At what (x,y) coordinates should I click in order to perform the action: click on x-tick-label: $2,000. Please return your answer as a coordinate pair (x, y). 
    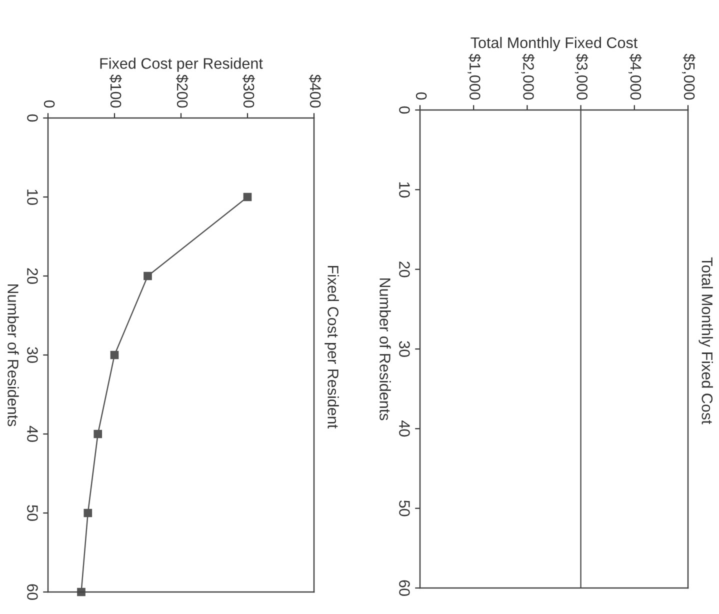
    Looking at the image, I should click on (528, 77).